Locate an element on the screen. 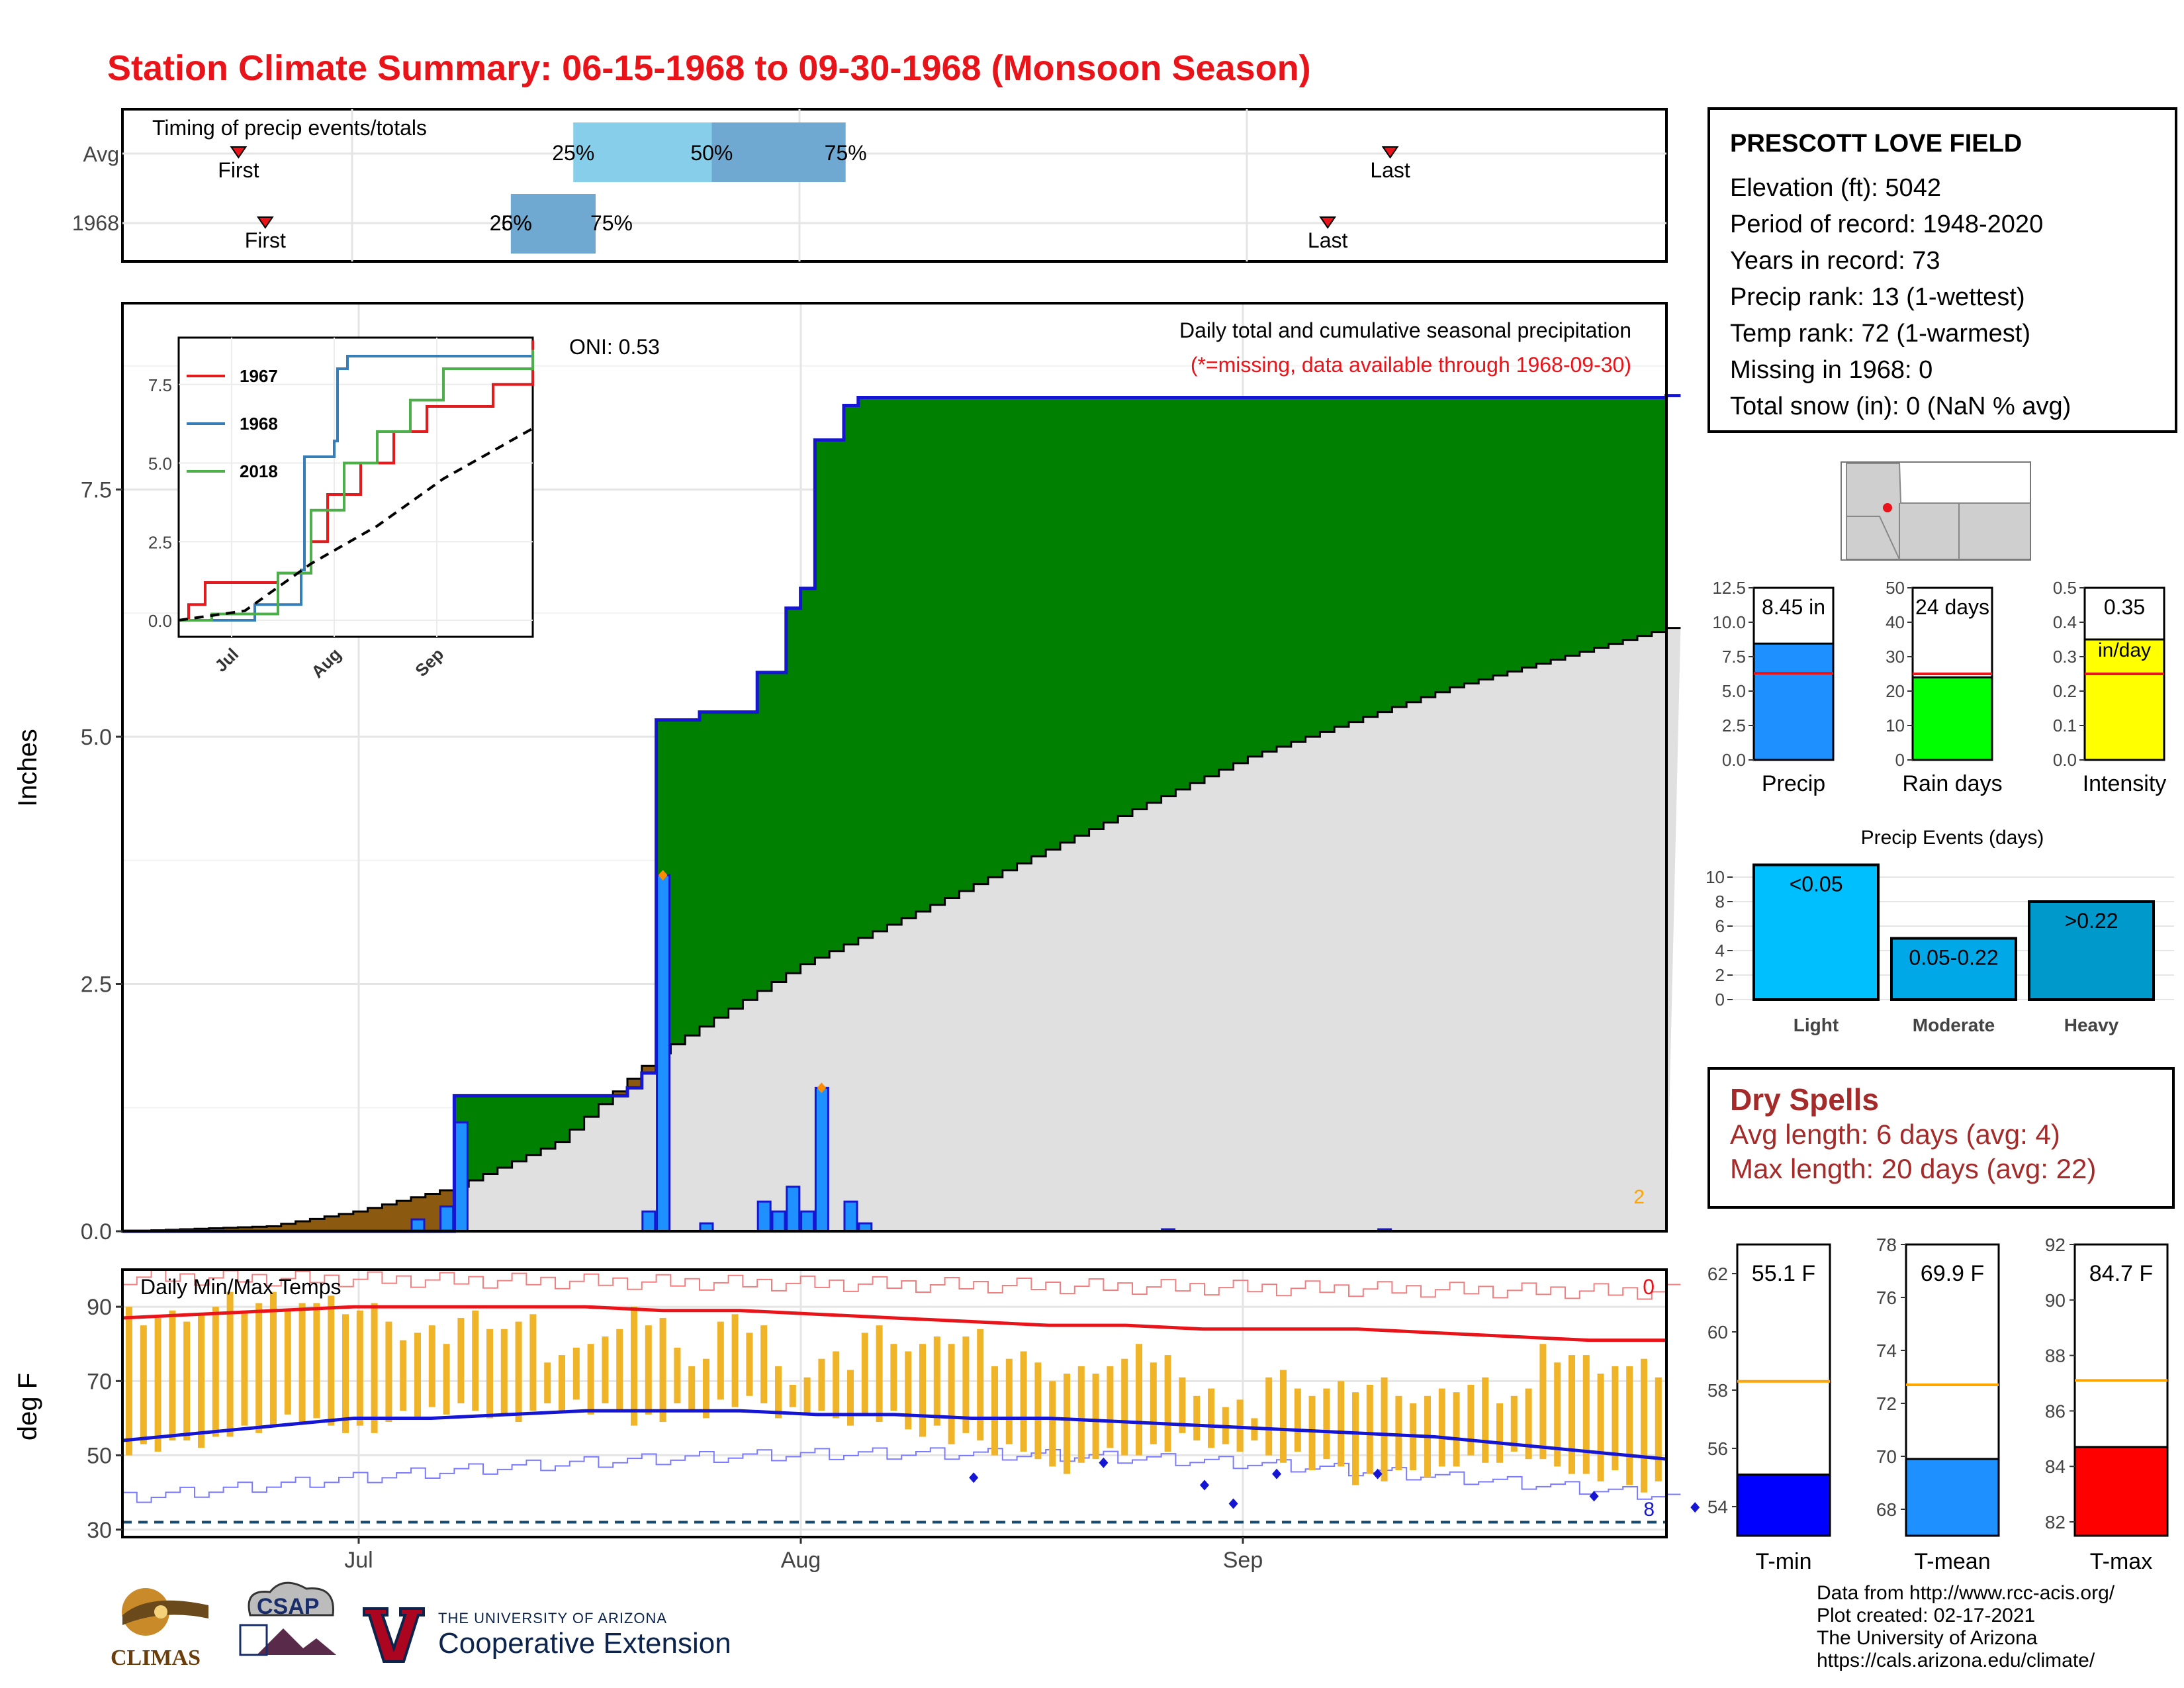 This screenshot has height=1688, width=2184. main-ylabel: Inches is located at coordinates (28, 768).